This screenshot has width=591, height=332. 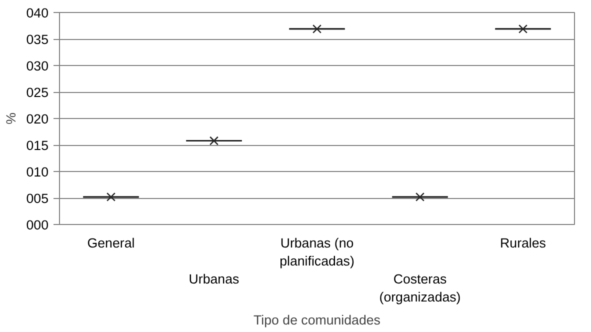 I want to click on y-axis-title: %, so click(x=10, y=118).